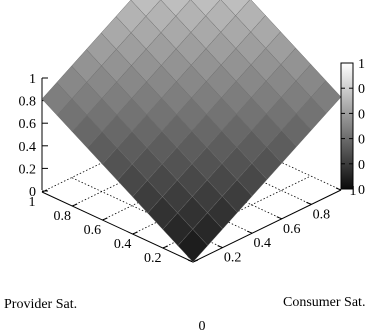 The image size is (378, 333). I want to click on y-tick-label: 0.4, so click(262, 243).